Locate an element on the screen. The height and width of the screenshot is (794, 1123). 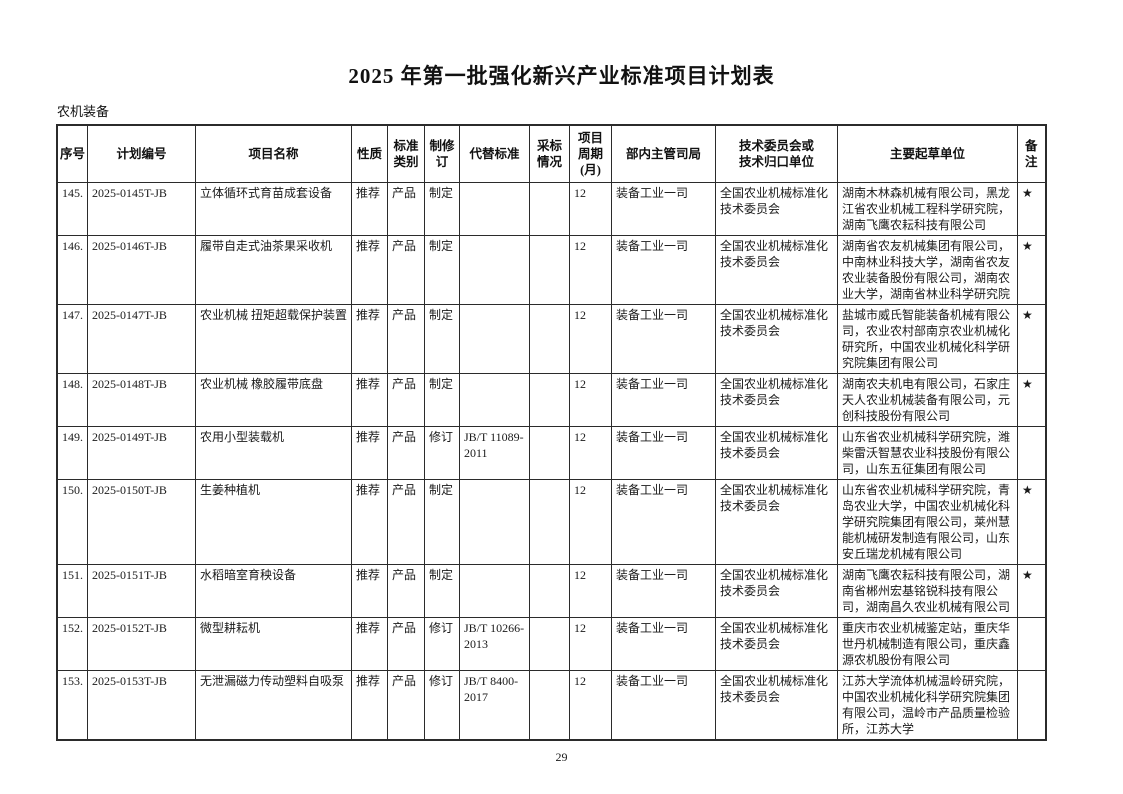
cell-project-name: 农业机械 扭矩超载保护装置 is located at coordinates (273, 339).